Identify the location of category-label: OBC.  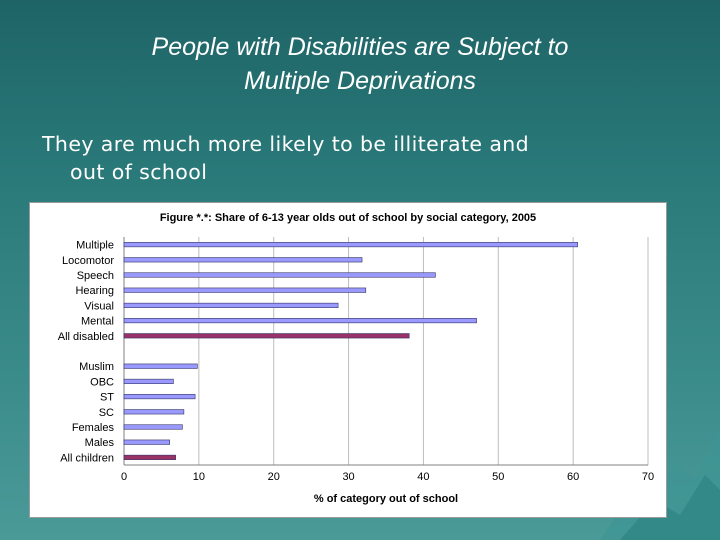
(102, 382).